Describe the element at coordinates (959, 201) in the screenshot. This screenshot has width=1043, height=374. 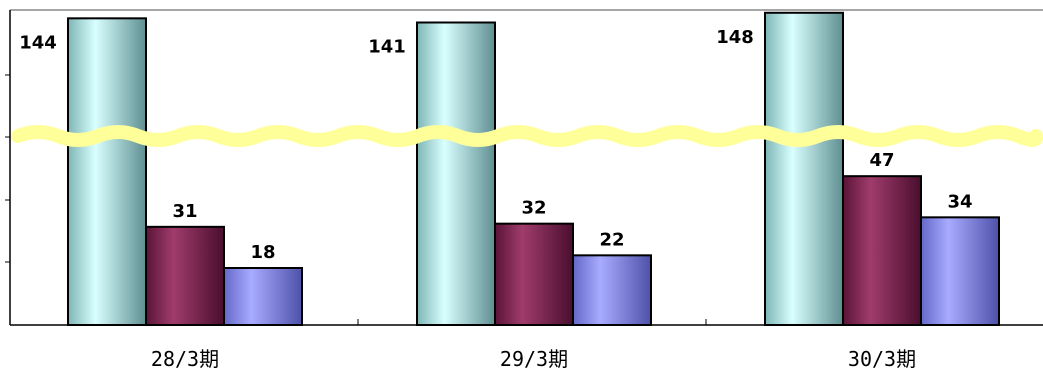
I see `value-label-30/3期-series3: 34` at that location.